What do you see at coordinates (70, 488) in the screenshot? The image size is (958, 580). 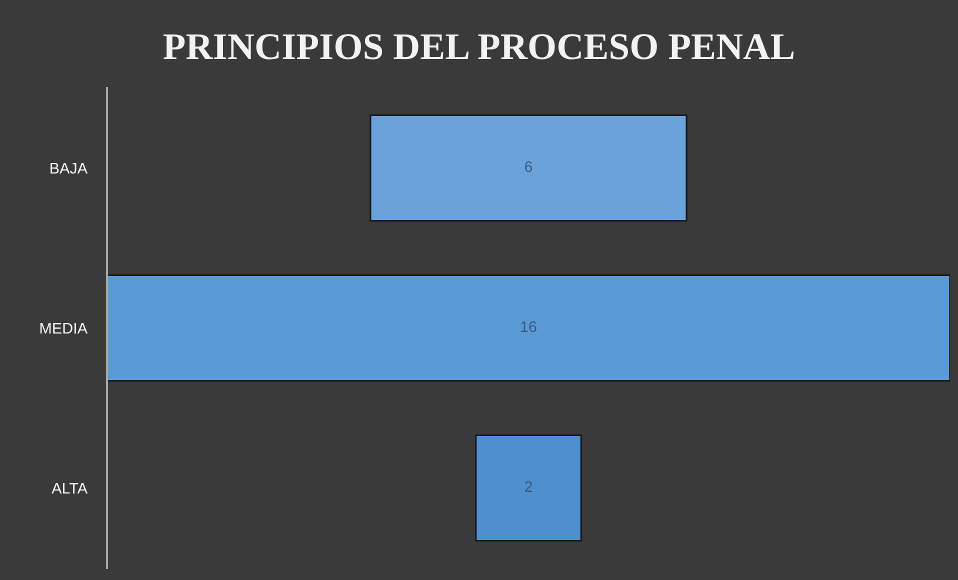 I see `category-label: ALTA` at bounding box center [70, 488].